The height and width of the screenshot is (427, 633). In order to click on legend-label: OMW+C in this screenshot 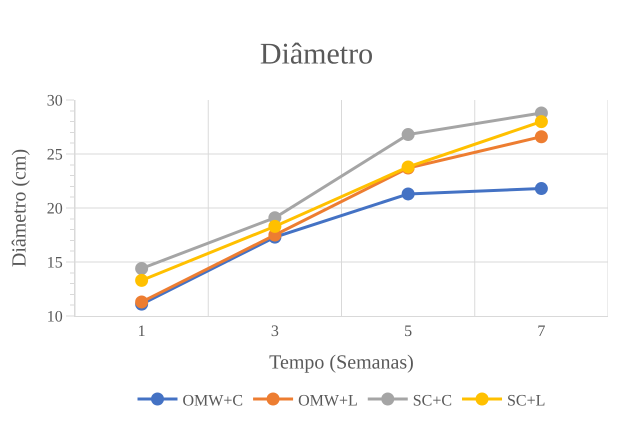, I will do `click(213, 401)`.